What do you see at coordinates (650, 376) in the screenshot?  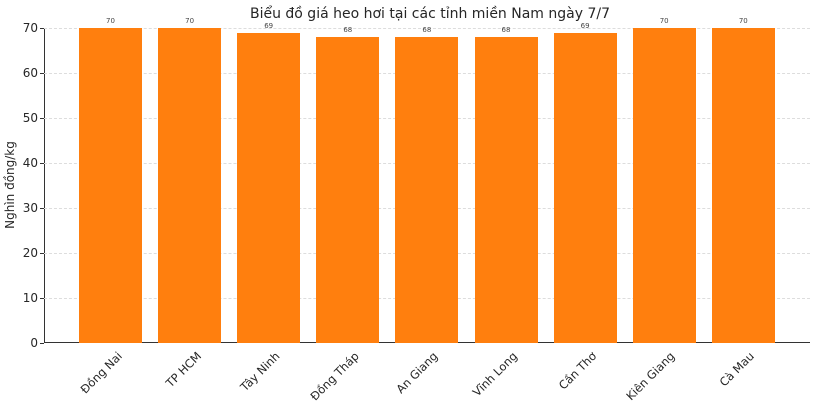 I see `x-tick-label: Kiên Giang` at bounding box center [650, 376].